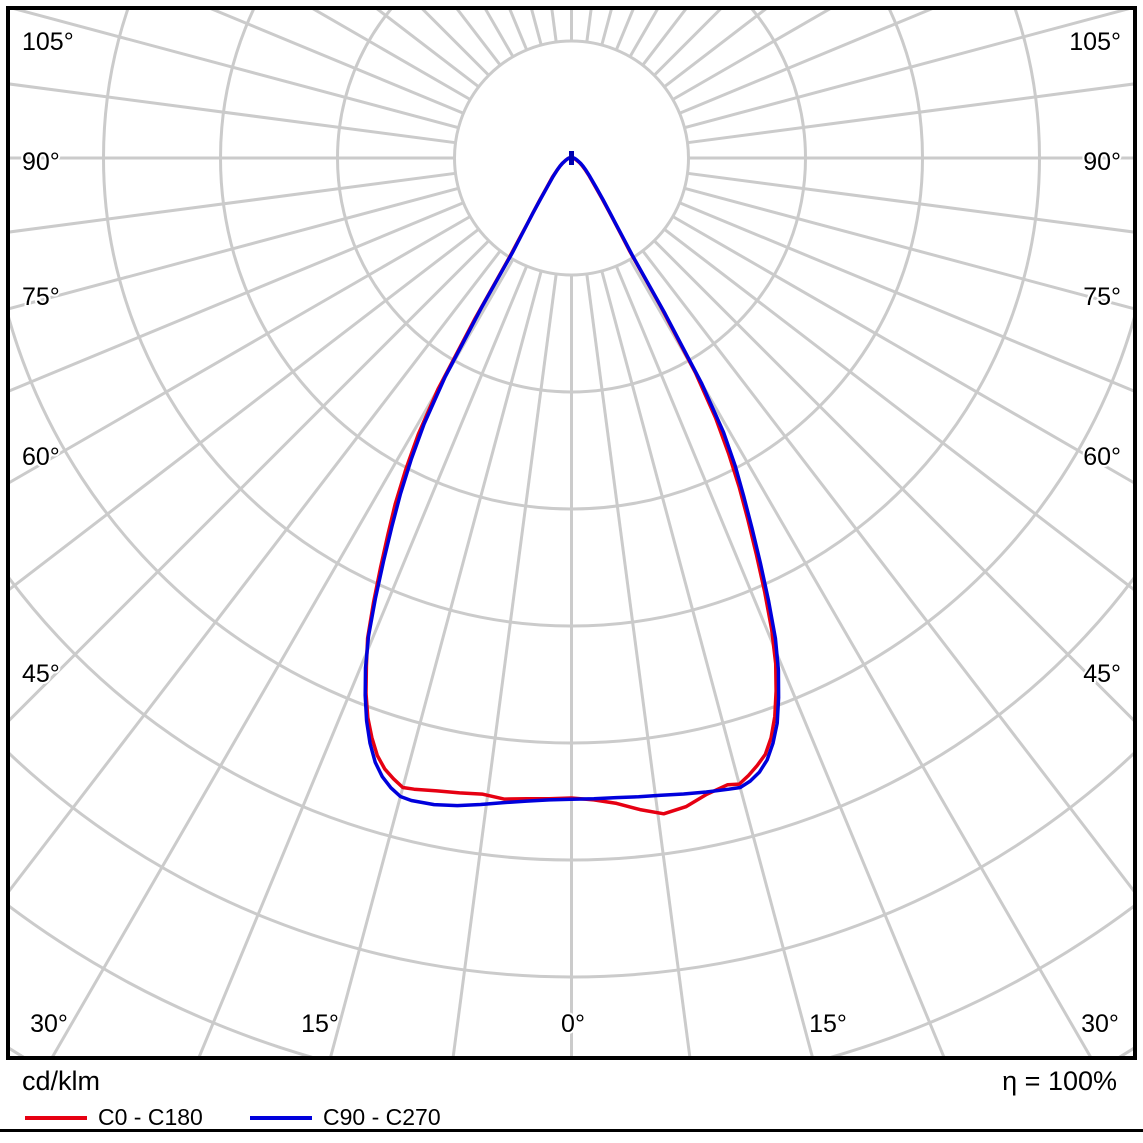 This screenshot has width=1143, height=1143. Describe the element at coordinates (41, 162) in the screenshot. I see `angle-label-left-1: 90°` at that location.